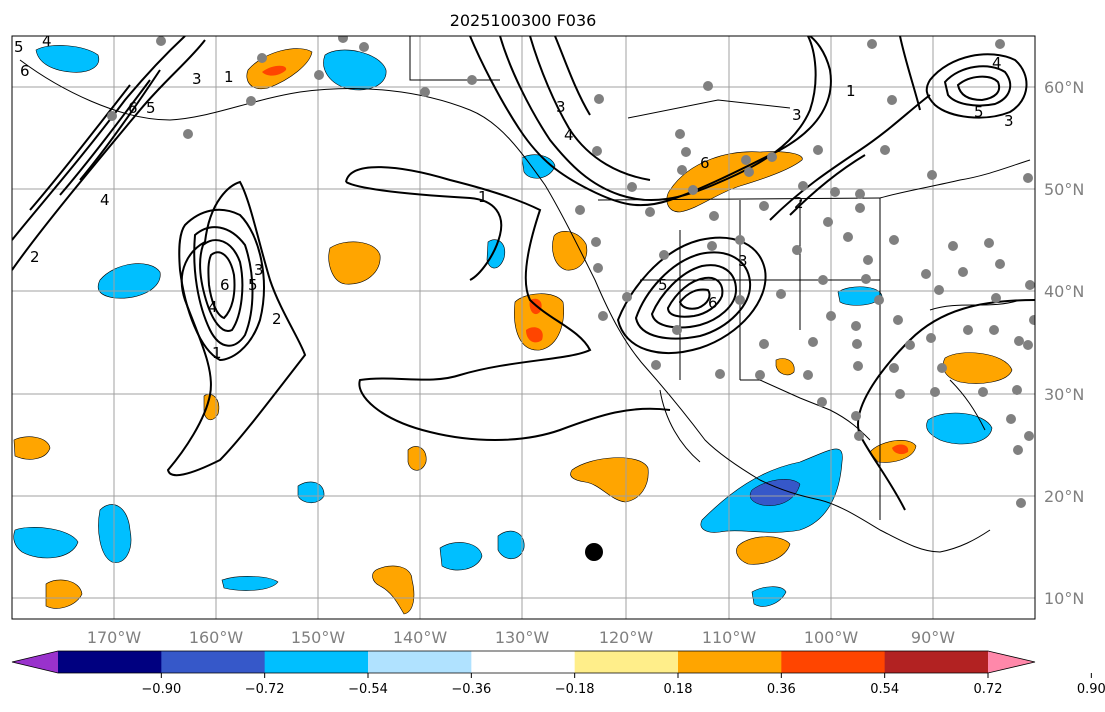  I want to click on colorbar-tick-label: −0.36, so click(471, 689).